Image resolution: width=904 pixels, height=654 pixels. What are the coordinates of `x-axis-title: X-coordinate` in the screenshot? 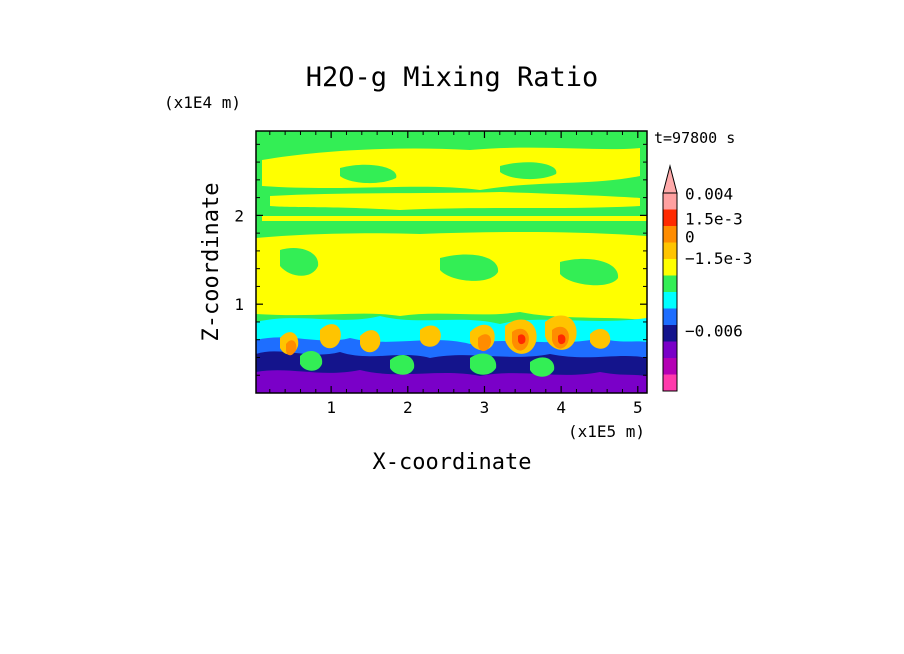 It's located at (452, 462).